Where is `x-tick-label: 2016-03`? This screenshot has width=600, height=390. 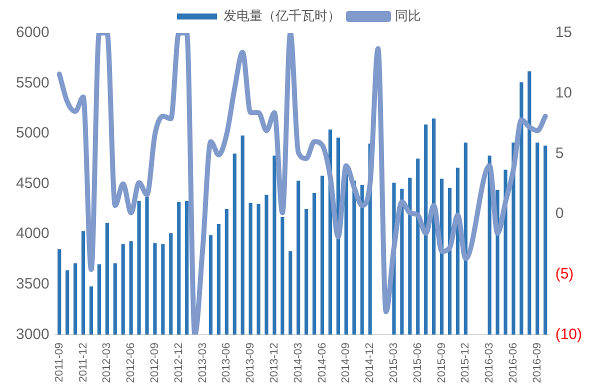
x-tick-label: 2016-03 is located at coordinates (490, 363).